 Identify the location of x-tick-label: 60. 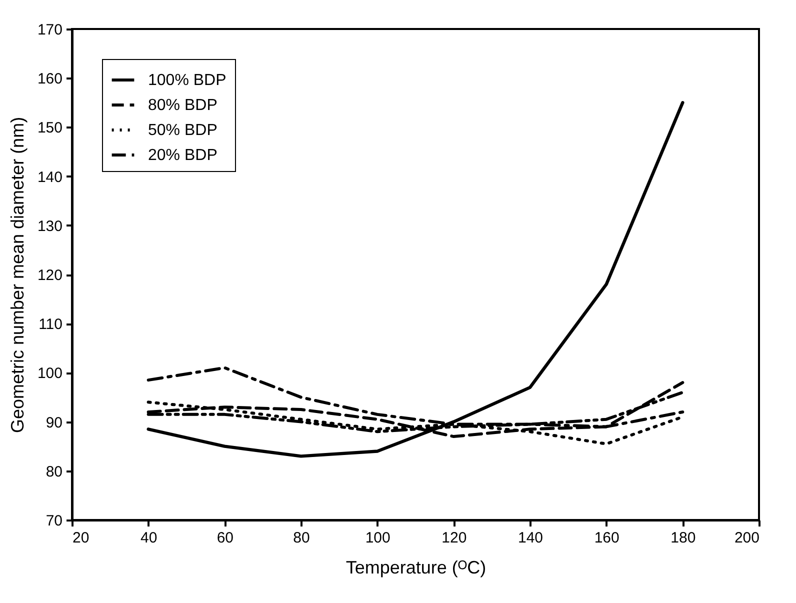
(225, 538).